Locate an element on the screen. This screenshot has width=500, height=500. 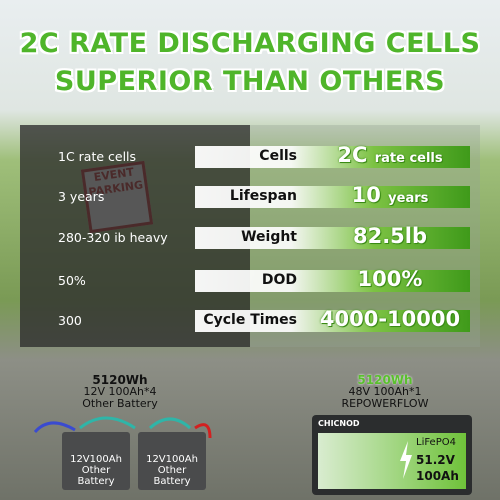
new-value-main: 4000-10000 is located at coordinates (390, 319).